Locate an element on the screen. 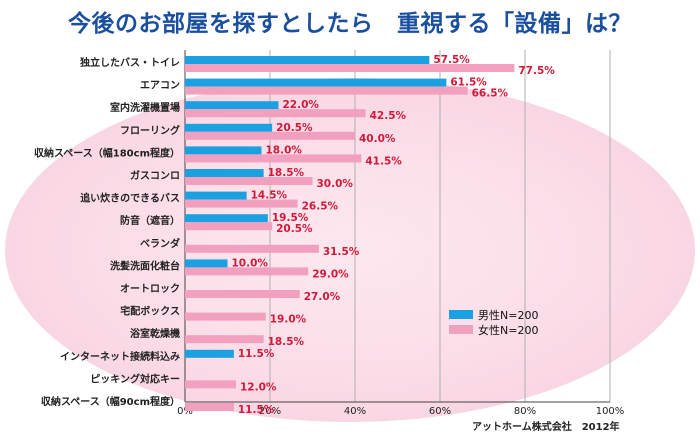  value-label-female: 18.5% is located at coordinates (286, 342).